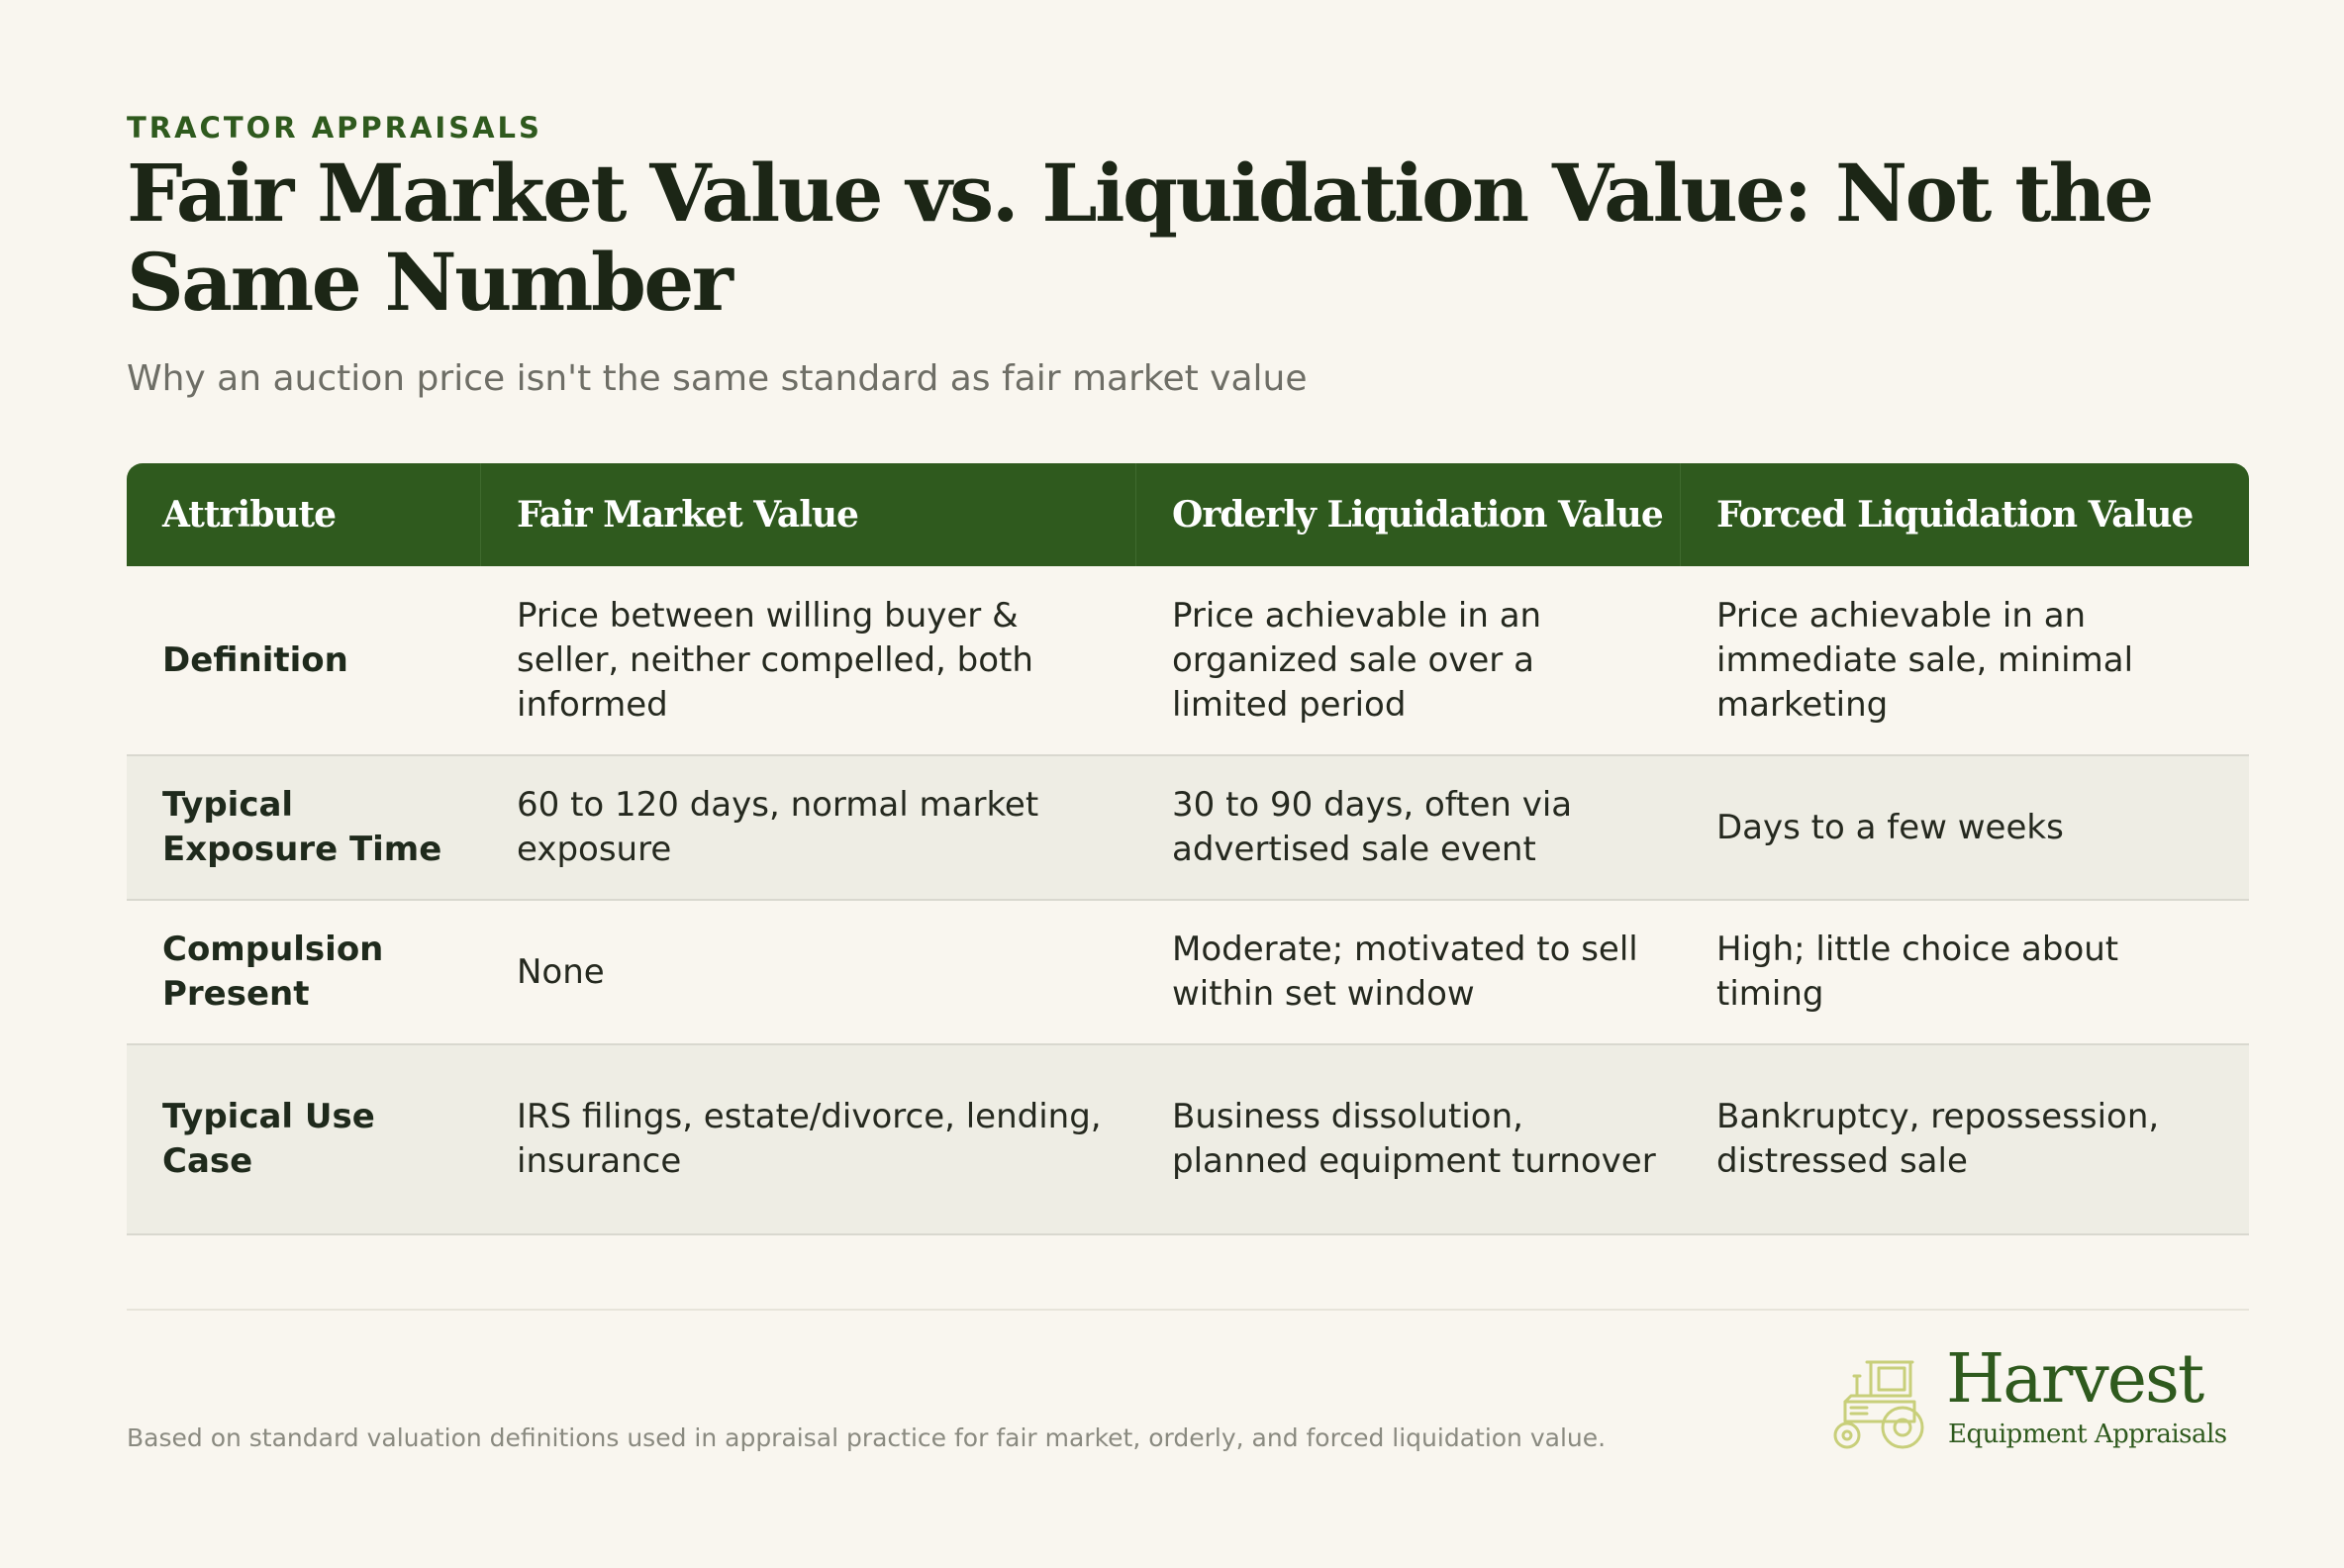  What do you see at coordinates (304, 973) in the screenshot?
I see `row-attribute: Compulsion Present` at bounding box center [304, 973].